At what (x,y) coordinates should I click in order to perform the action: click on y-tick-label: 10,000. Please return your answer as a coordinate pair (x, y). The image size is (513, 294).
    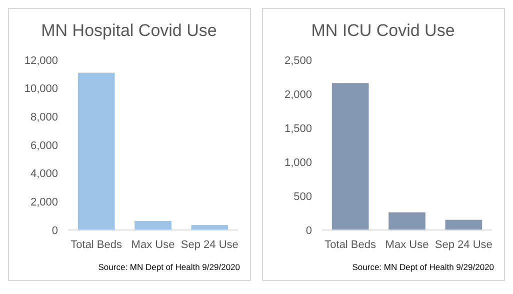
    Looking at the image, I should click on (41, 89).